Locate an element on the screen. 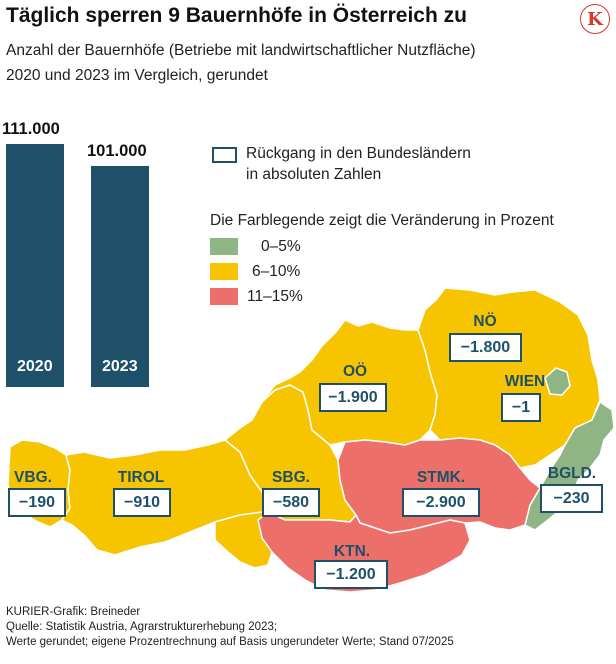 The height and width of the screenshot is (664, 616). subtitle-line-2: 2020 und 2023 im Vergleich, gerundet is located at coordinates (137, 75).